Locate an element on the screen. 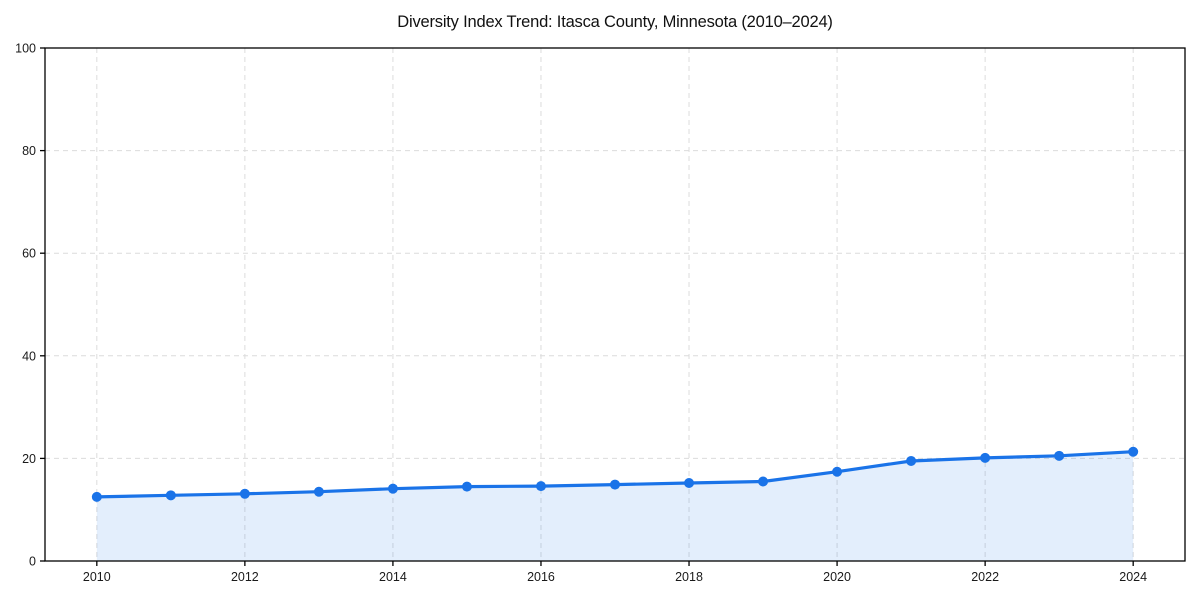 This screenshot has width=1200, height=600. points-layer is located at coordinates (615, 474).